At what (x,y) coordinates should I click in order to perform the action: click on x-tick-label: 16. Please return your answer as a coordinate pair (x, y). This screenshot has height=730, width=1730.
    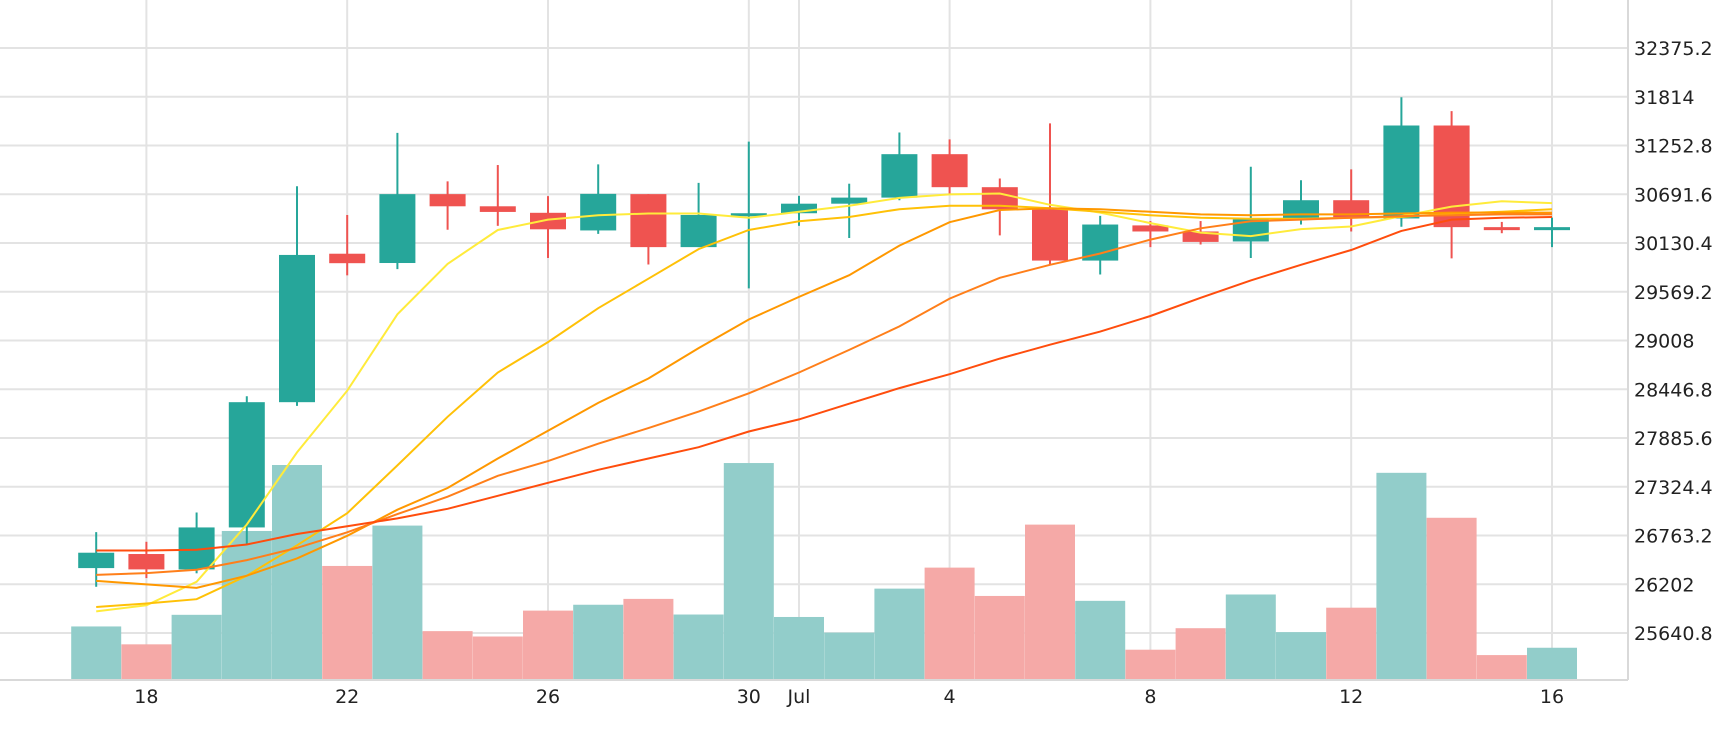
    Looking at the image, I should click on (1552, 697).